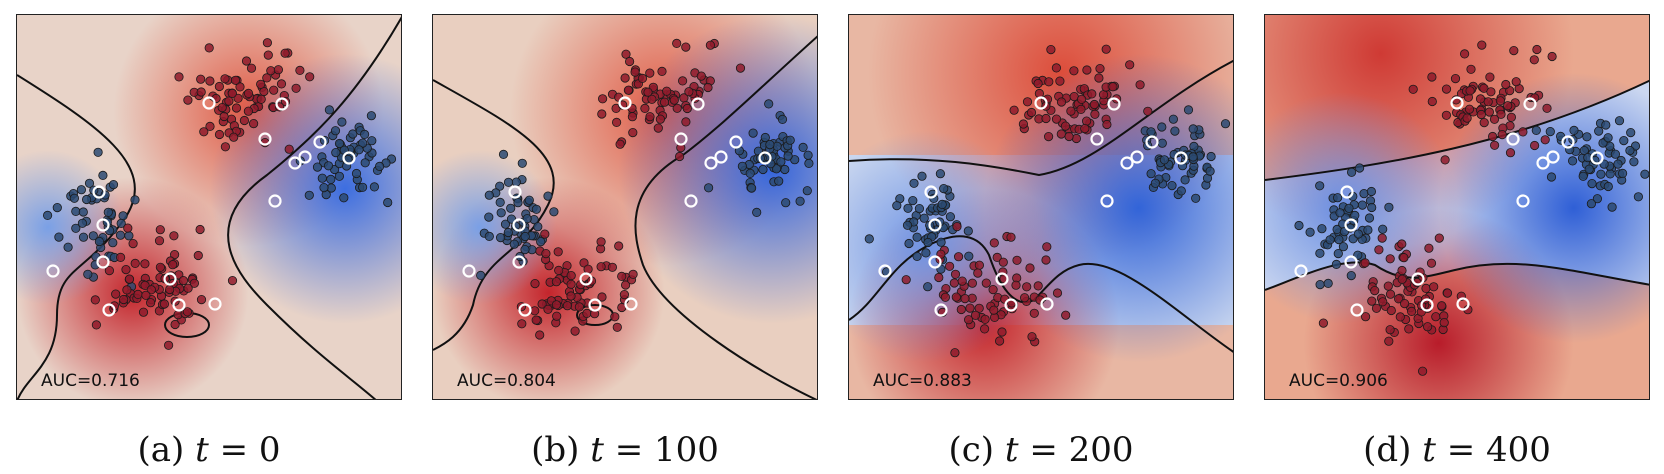  What do you see at coordinates (922, 381) in the screenshot?
I see `auc-label-c: AUC=0.883` at bounding box center [922, 381].